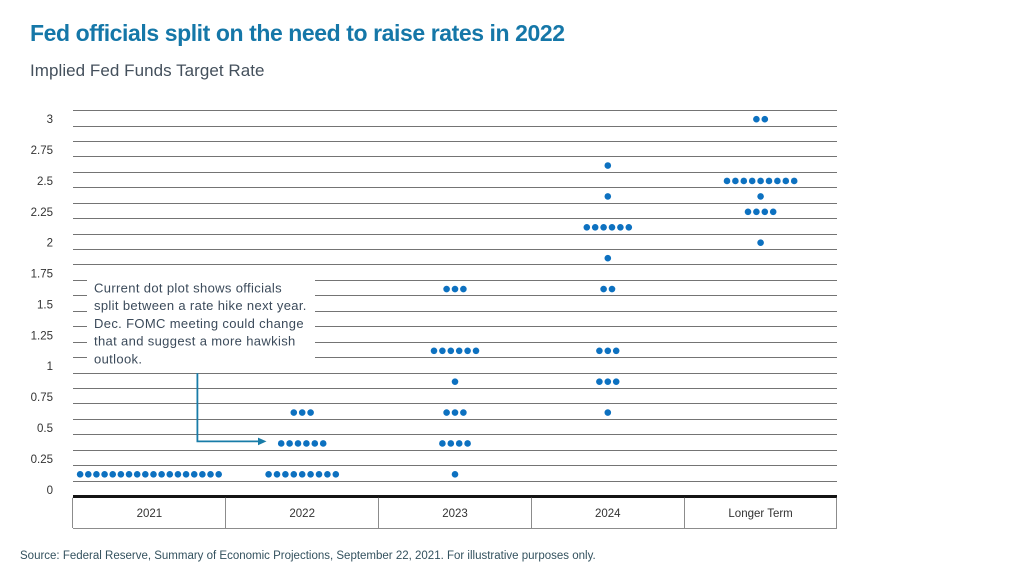 This screenshot has height=576, width=1024. I want to click on svg-text: 0, so click(50, 491).